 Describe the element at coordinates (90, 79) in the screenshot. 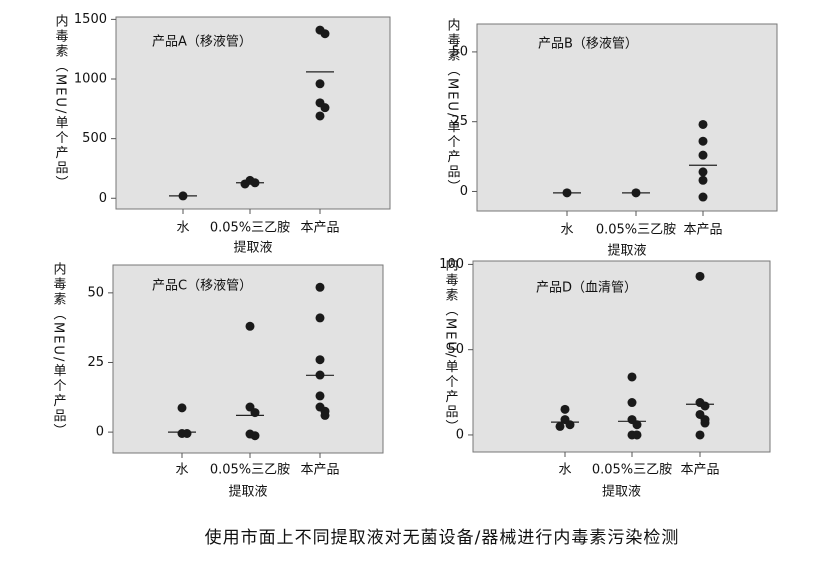

I see `y-tick-label: 1000` at that location.